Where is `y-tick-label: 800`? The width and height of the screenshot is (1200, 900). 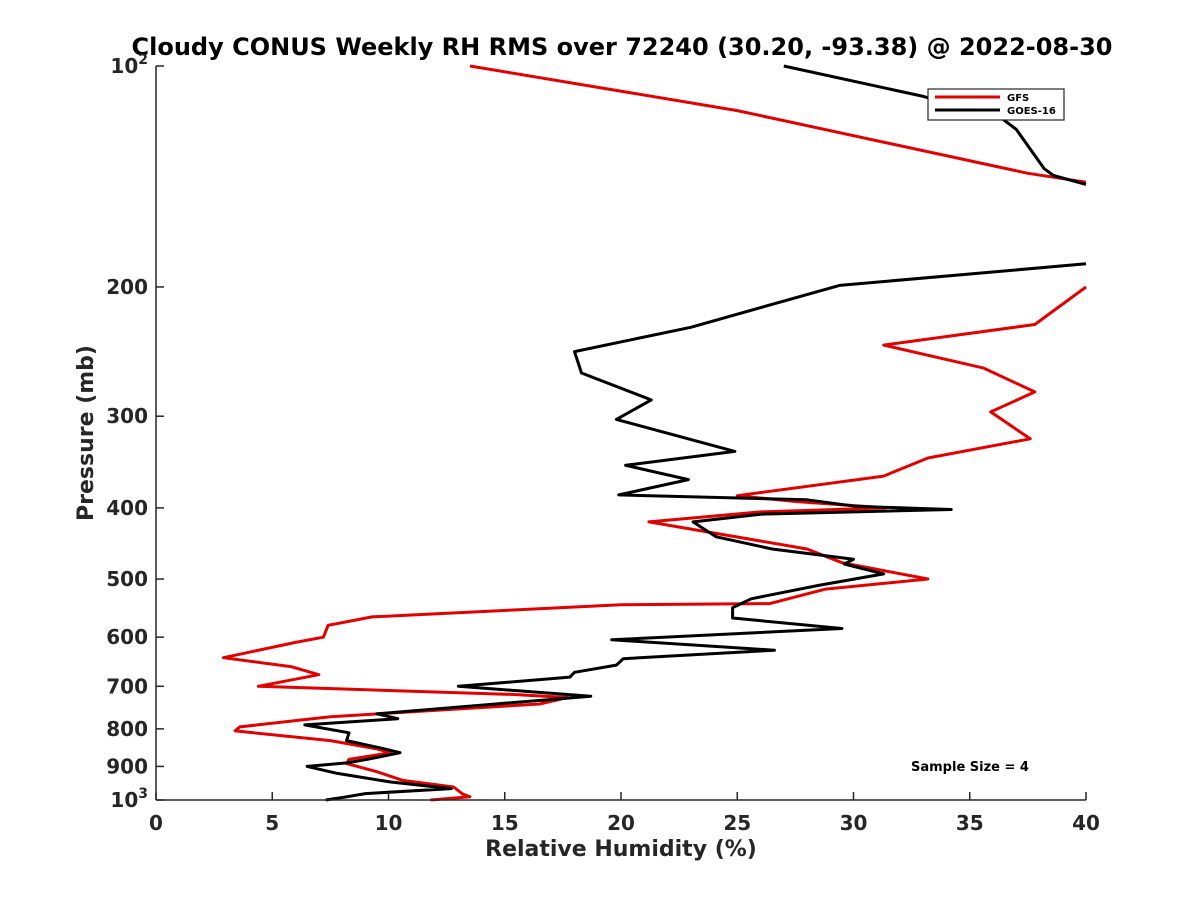
y-tick-label: 800 is located at coordinates (127, 729).